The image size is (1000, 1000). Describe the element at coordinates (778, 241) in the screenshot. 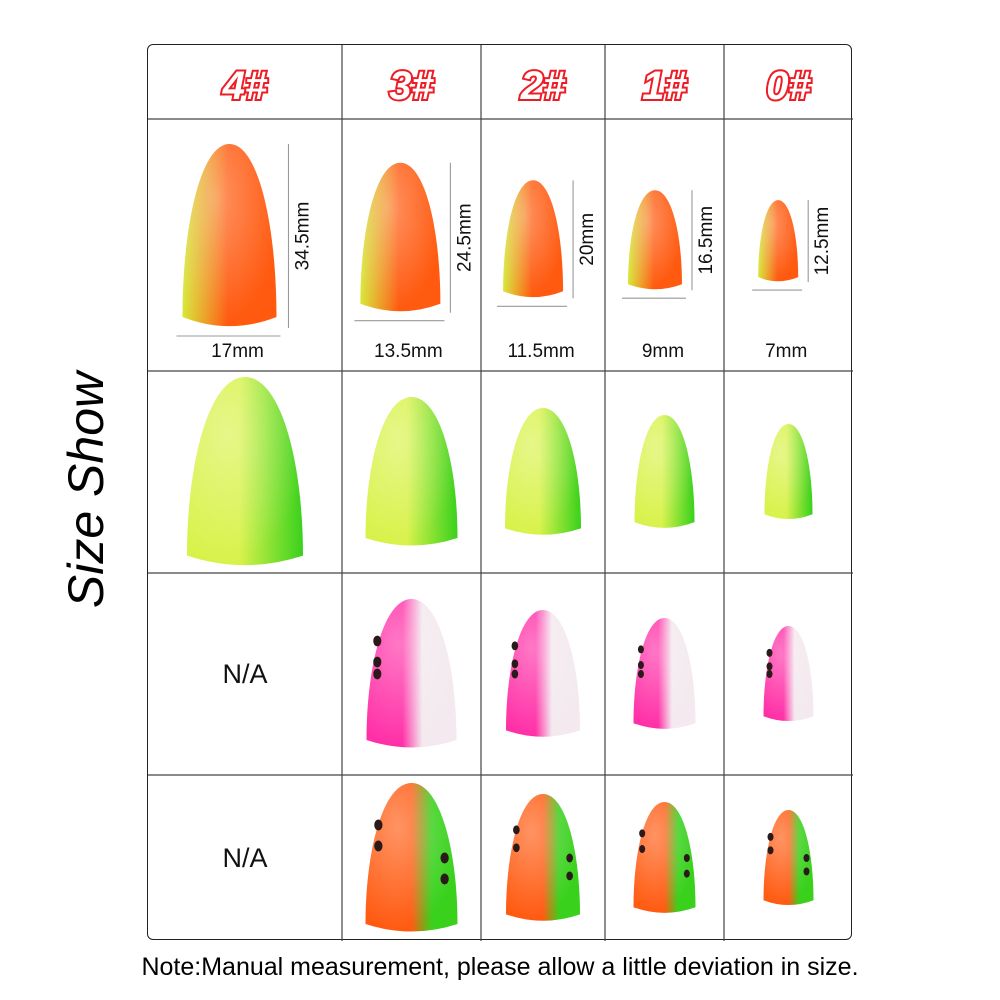

I see `float-orange-yellow-0#` at that location.